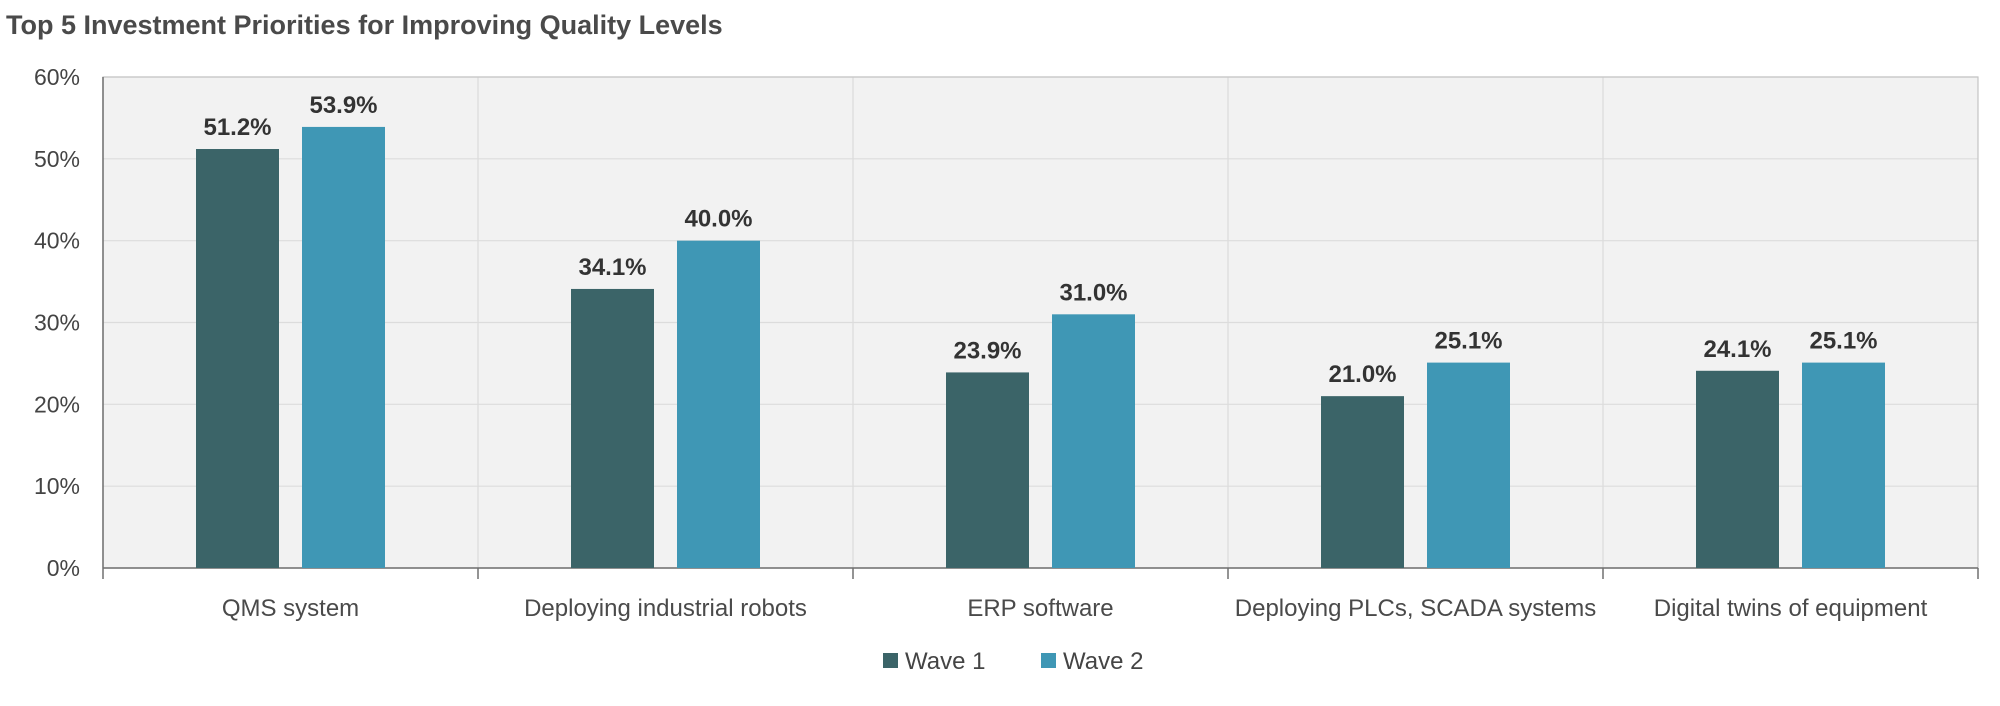  What do you see at coordinates (665, 608) in the screenshot?
I see `category-label: Deploying industrial robots` at bounding box center [665, 608].